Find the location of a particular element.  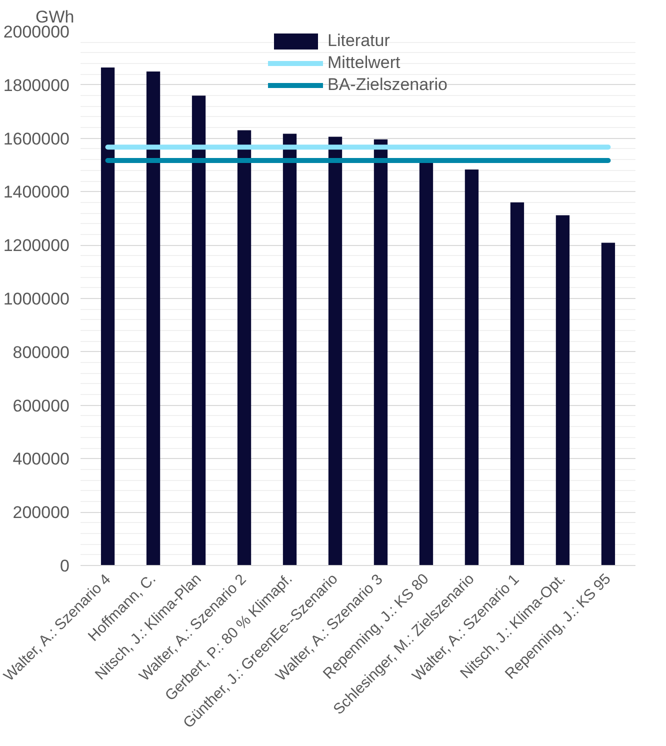

y-tick-label: 600000 is located at coordinates (41, 406).